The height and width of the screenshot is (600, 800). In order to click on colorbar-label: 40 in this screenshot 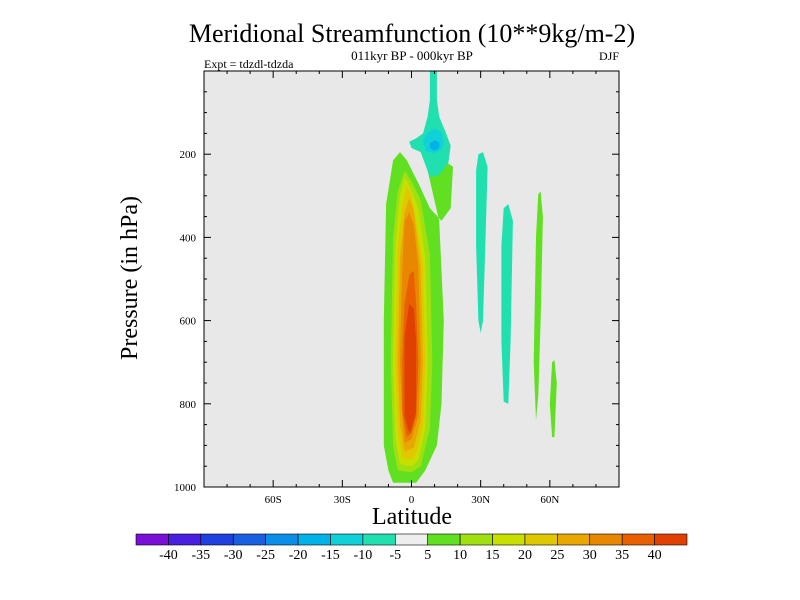, I will do `click(655, 555)`.